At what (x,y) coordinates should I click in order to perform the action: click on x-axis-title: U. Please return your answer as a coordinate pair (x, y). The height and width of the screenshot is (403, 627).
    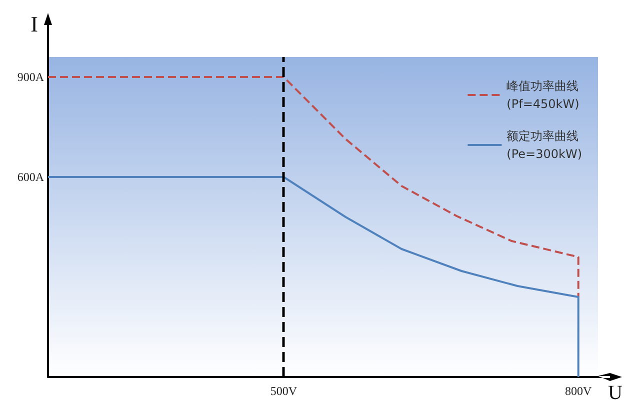
    Looking at the image, I should click on (615, 392).